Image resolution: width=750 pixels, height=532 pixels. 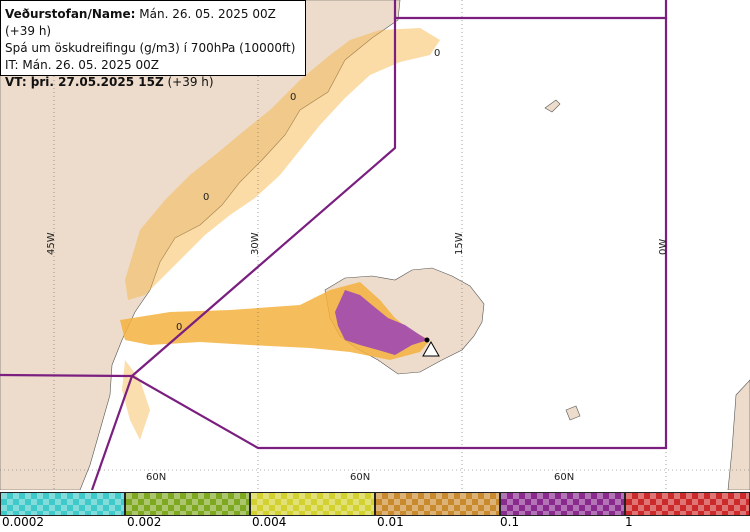 I want to click on scotland-coast, so click(x=738, y=435).